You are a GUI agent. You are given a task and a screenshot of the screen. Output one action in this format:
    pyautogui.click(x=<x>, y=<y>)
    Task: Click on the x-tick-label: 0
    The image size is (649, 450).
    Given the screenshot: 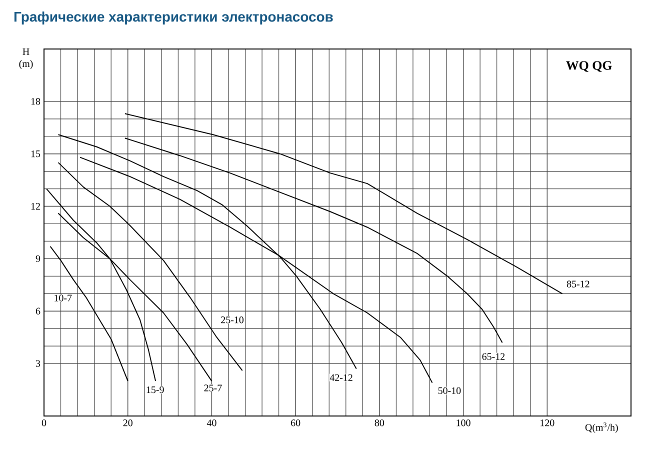 What is the action you would take?
    pyautogui.click(x=44, y=423)
    